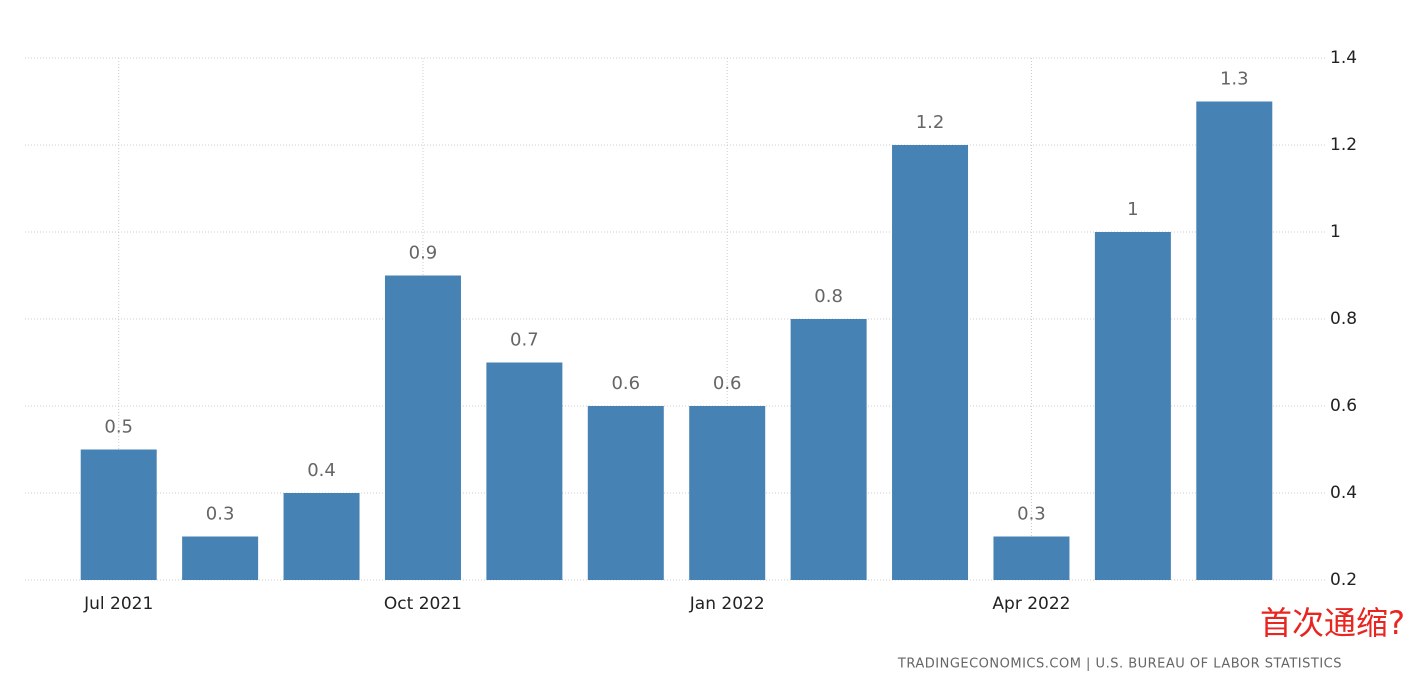 The image size is (1419, 692). I want to click on y-tick-label: 0.2, so click(1343, 580).